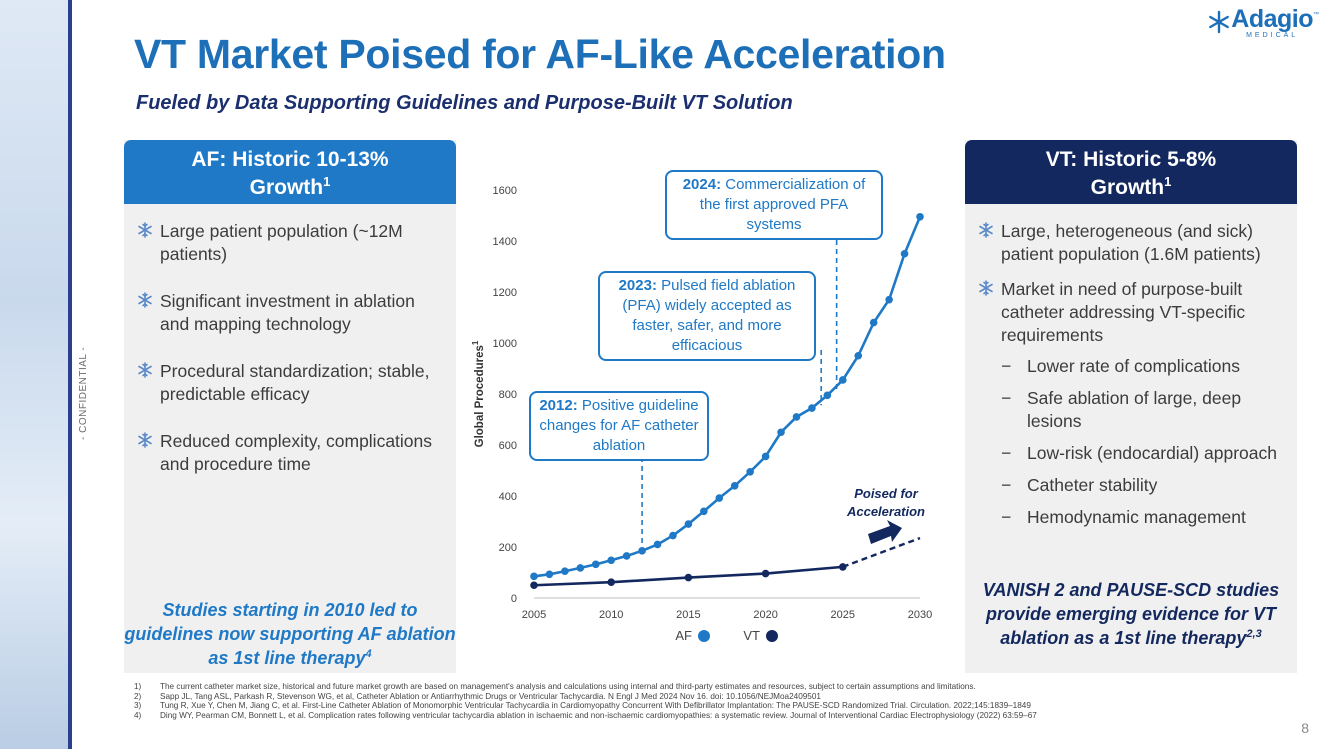 This screenshot has height=749, width=1333. Describe the element at coordinates (683, 635) in the screenshot. I see `legend-label-af: AF` at that location.